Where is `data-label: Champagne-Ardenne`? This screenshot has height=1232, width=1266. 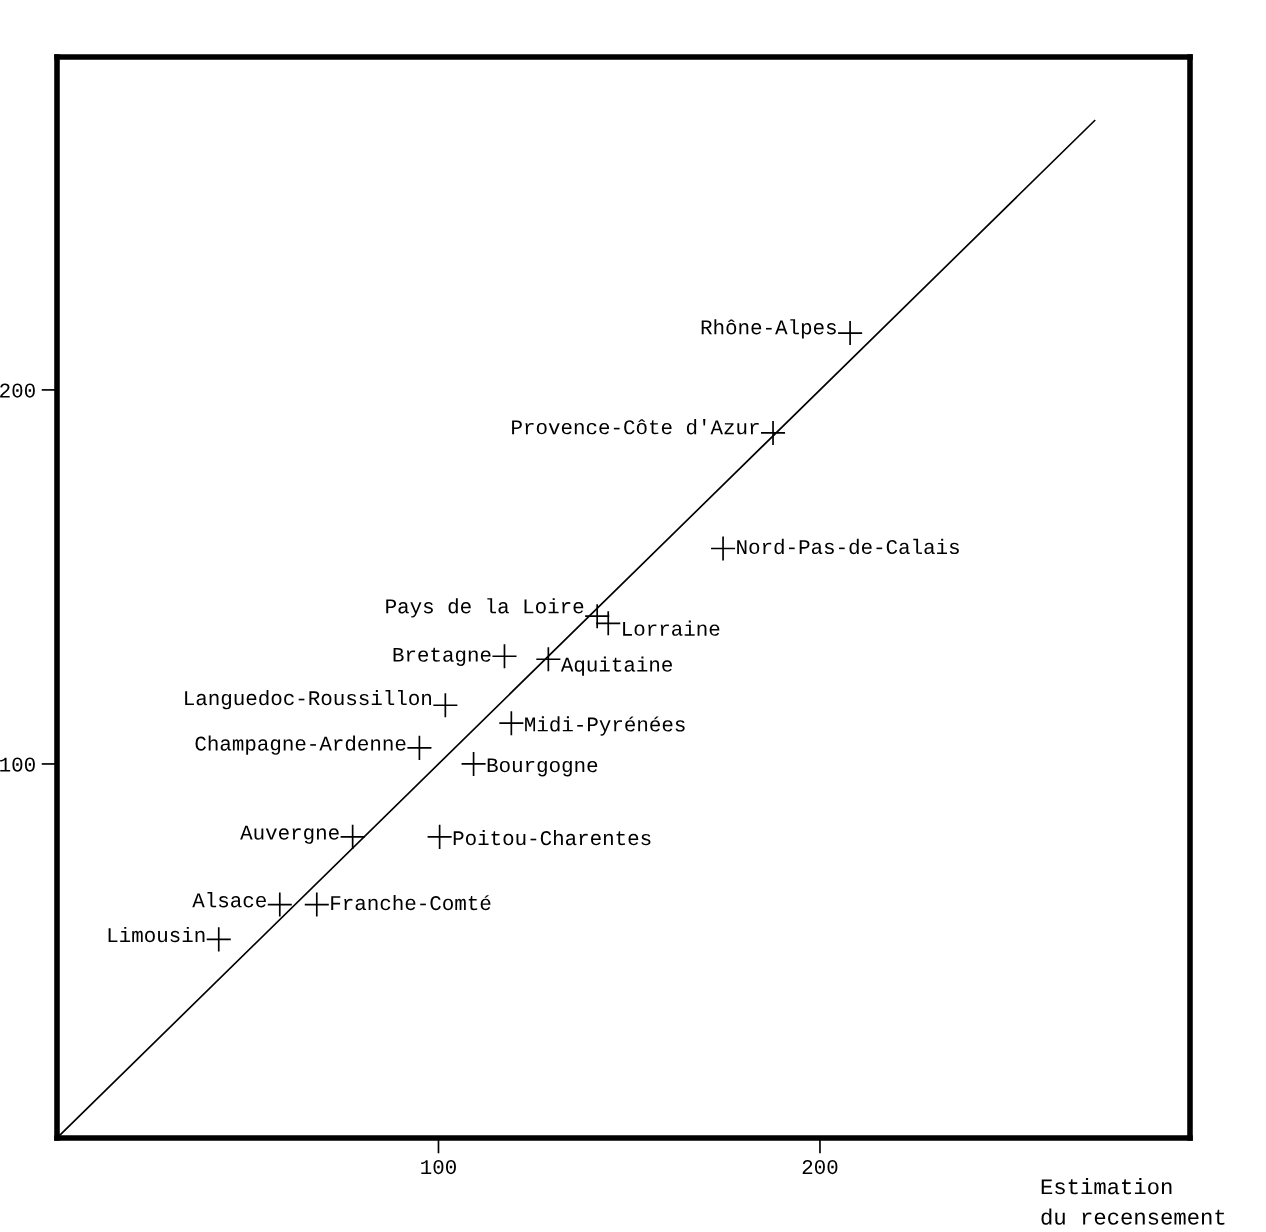 data-label: Champagne-Ardenne is located at coordinates (300, 745).